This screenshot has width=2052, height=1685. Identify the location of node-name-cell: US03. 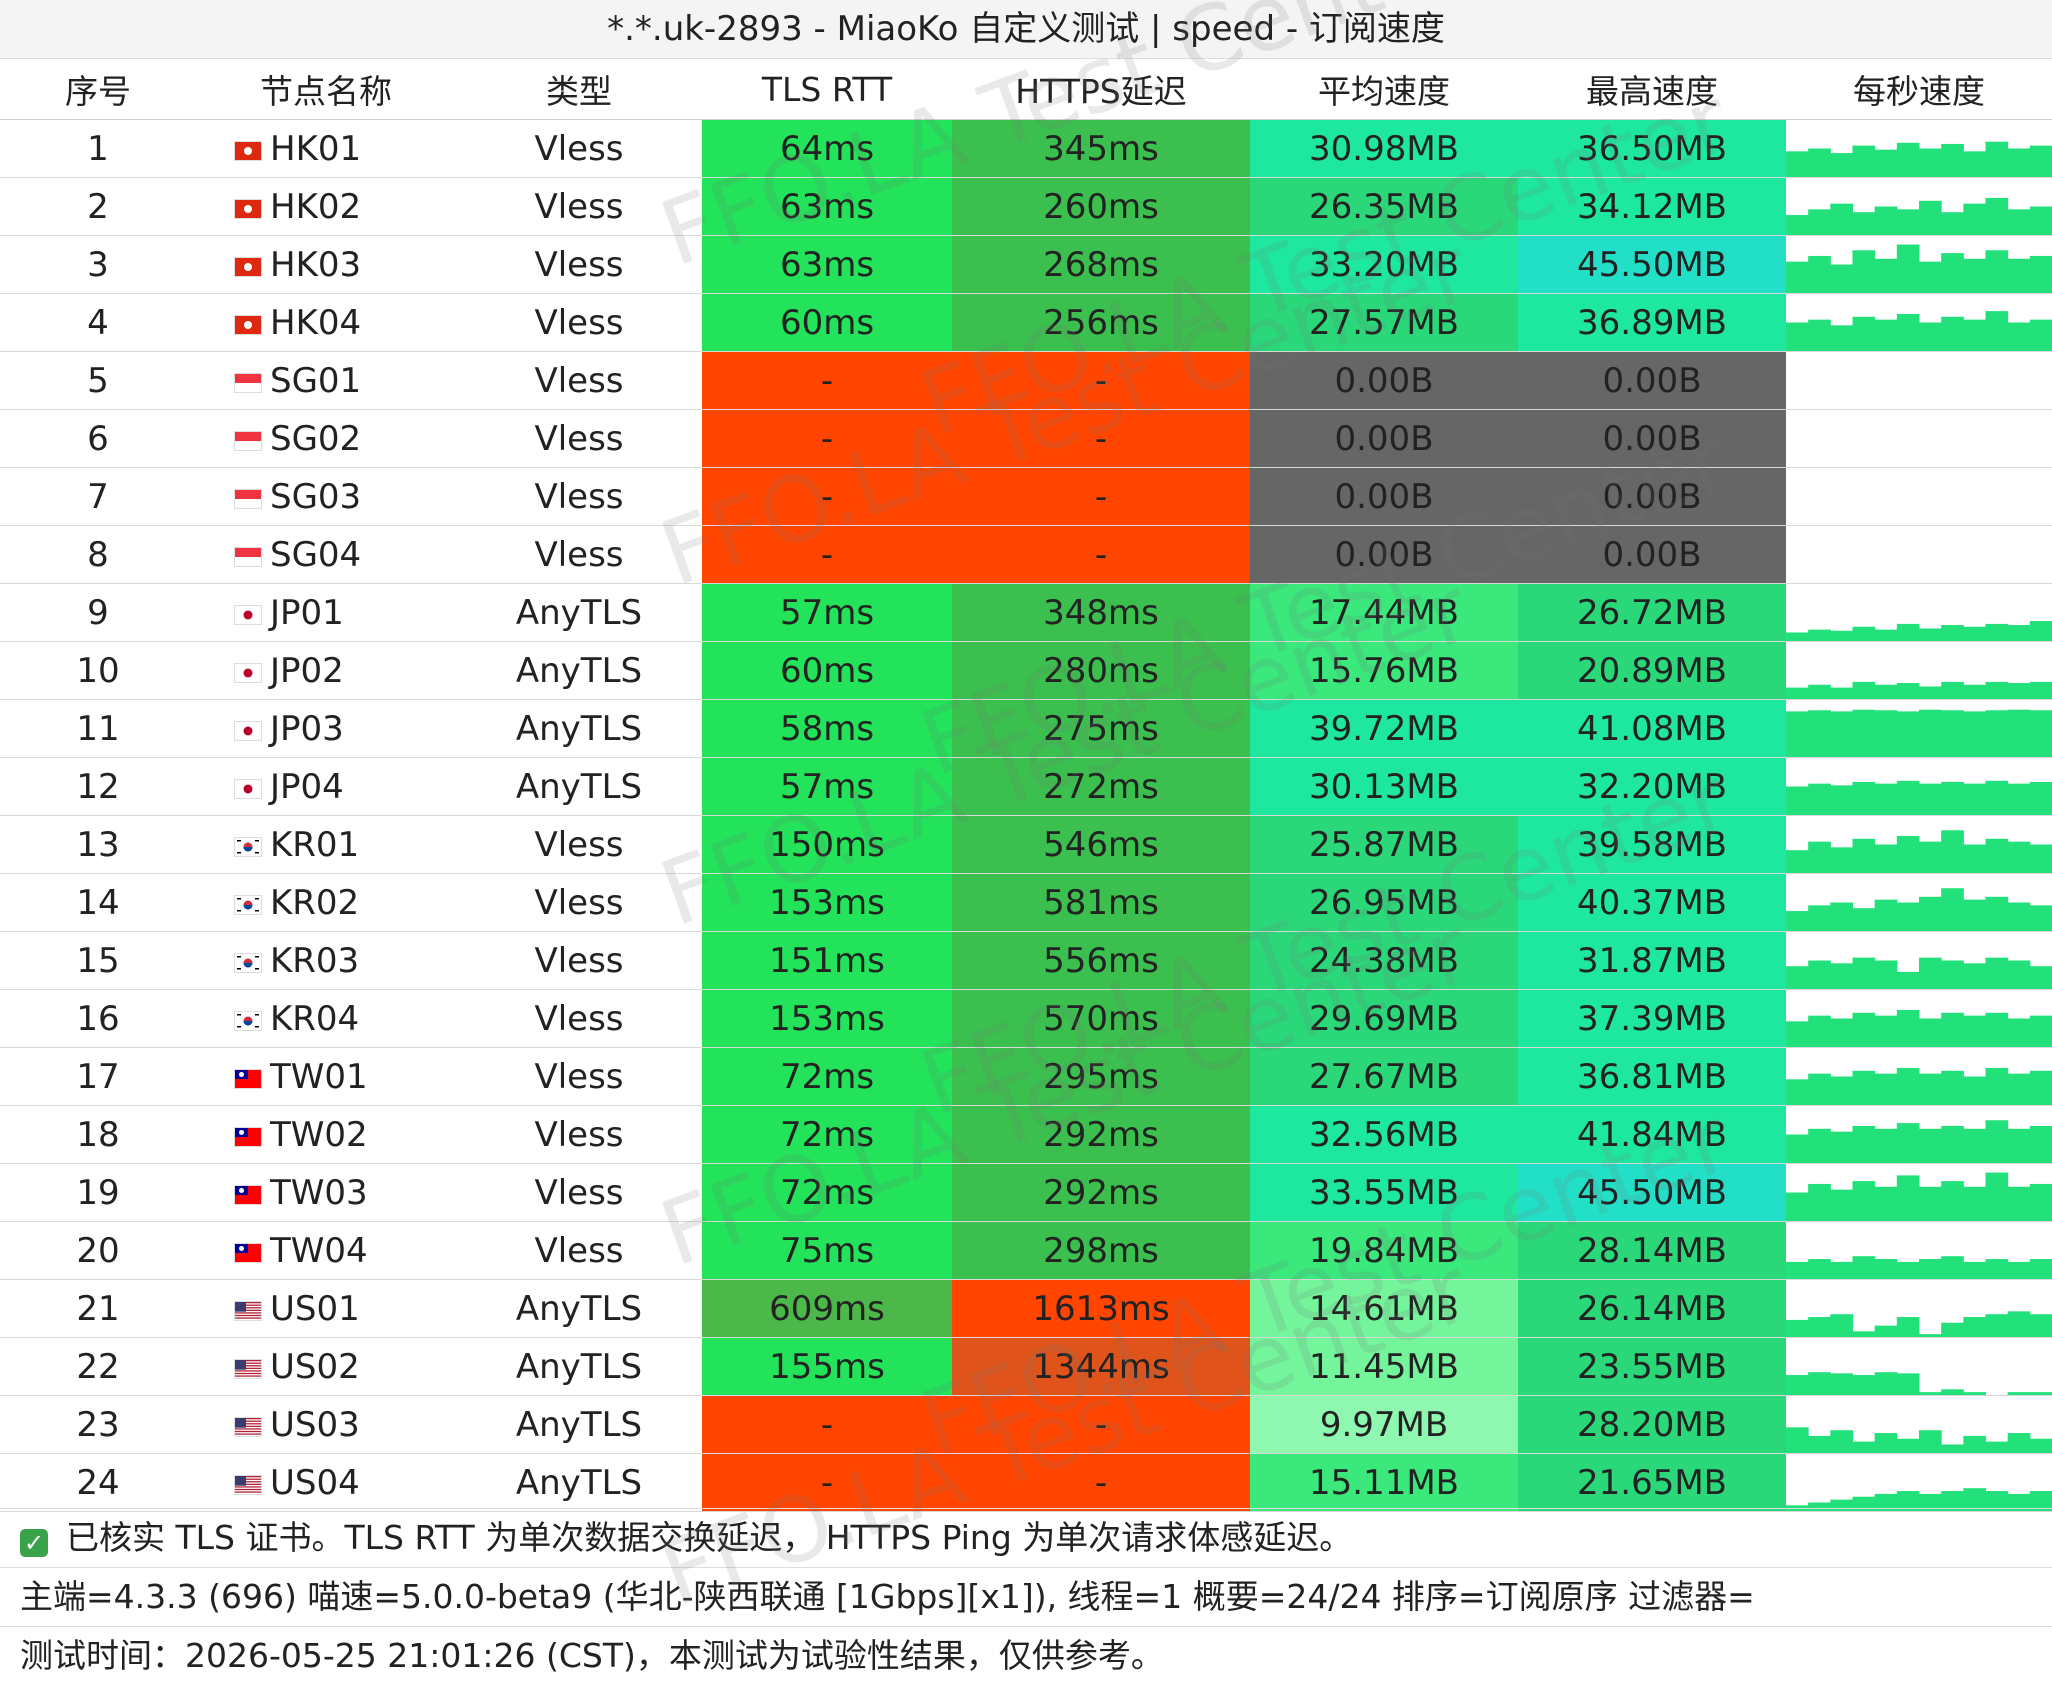
(326, 1424).